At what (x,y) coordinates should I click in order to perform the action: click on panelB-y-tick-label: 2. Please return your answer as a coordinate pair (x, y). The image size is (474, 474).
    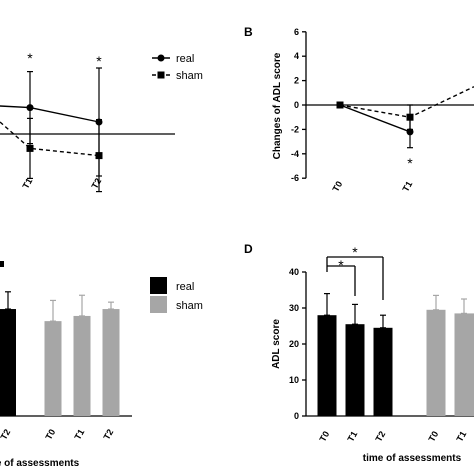
    Looking at the image, I should click on (296, 81).